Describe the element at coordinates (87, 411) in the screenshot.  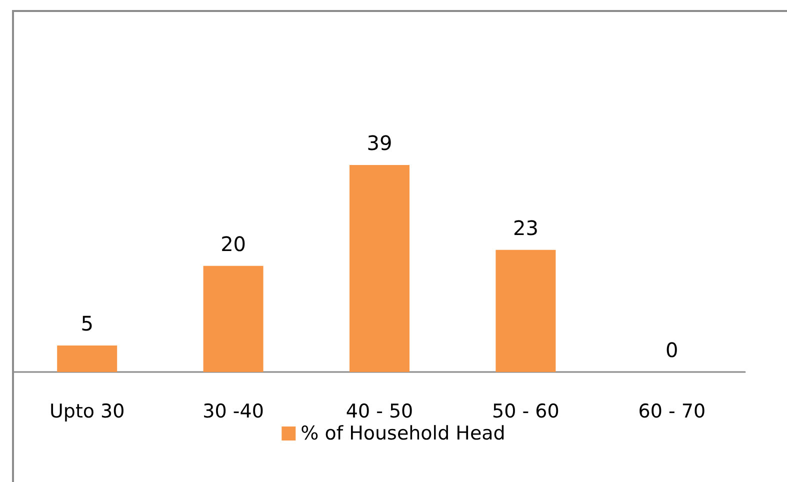
I see `x-tick-label: Upto 30` at that location.